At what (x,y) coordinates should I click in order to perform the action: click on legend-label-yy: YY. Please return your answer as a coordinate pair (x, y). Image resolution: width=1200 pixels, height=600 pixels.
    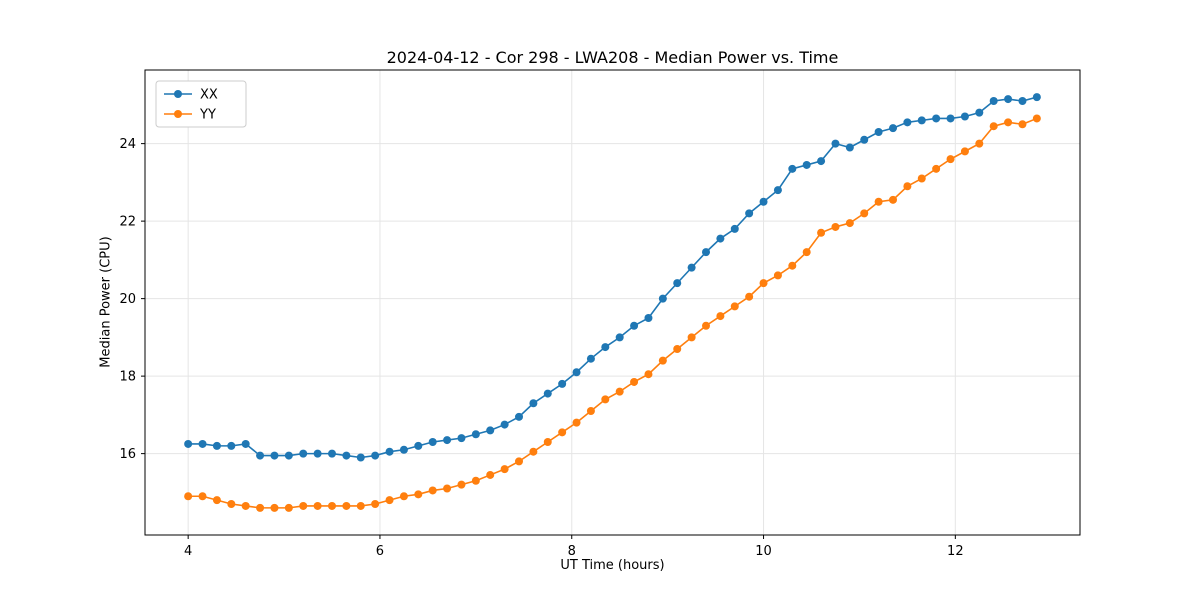
    Looking at the image, I should click on (207, 115).